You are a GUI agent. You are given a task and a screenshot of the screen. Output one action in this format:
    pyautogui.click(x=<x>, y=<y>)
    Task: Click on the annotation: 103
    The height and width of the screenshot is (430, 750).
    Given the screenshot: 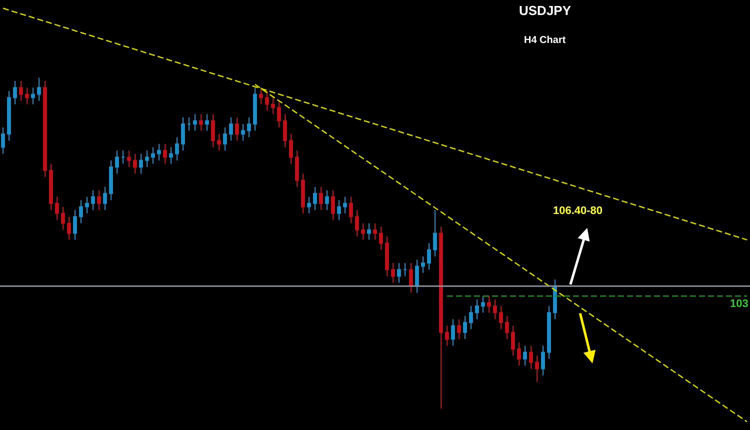 What is the action you would take?
    pyautogui.click(x=739, y=304)
    